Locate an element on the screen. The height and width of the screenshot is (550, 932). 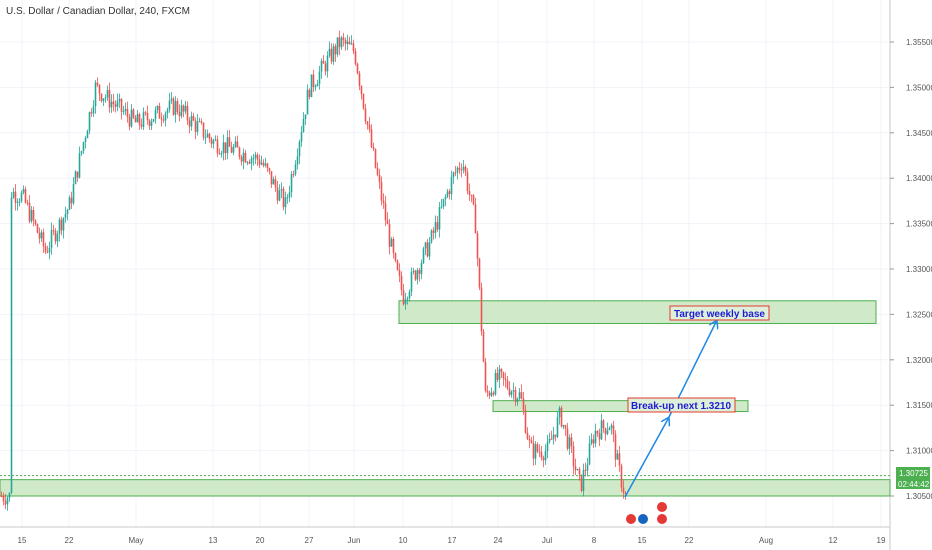
x-tick-label: 22 is located at coordinates (689, 540).